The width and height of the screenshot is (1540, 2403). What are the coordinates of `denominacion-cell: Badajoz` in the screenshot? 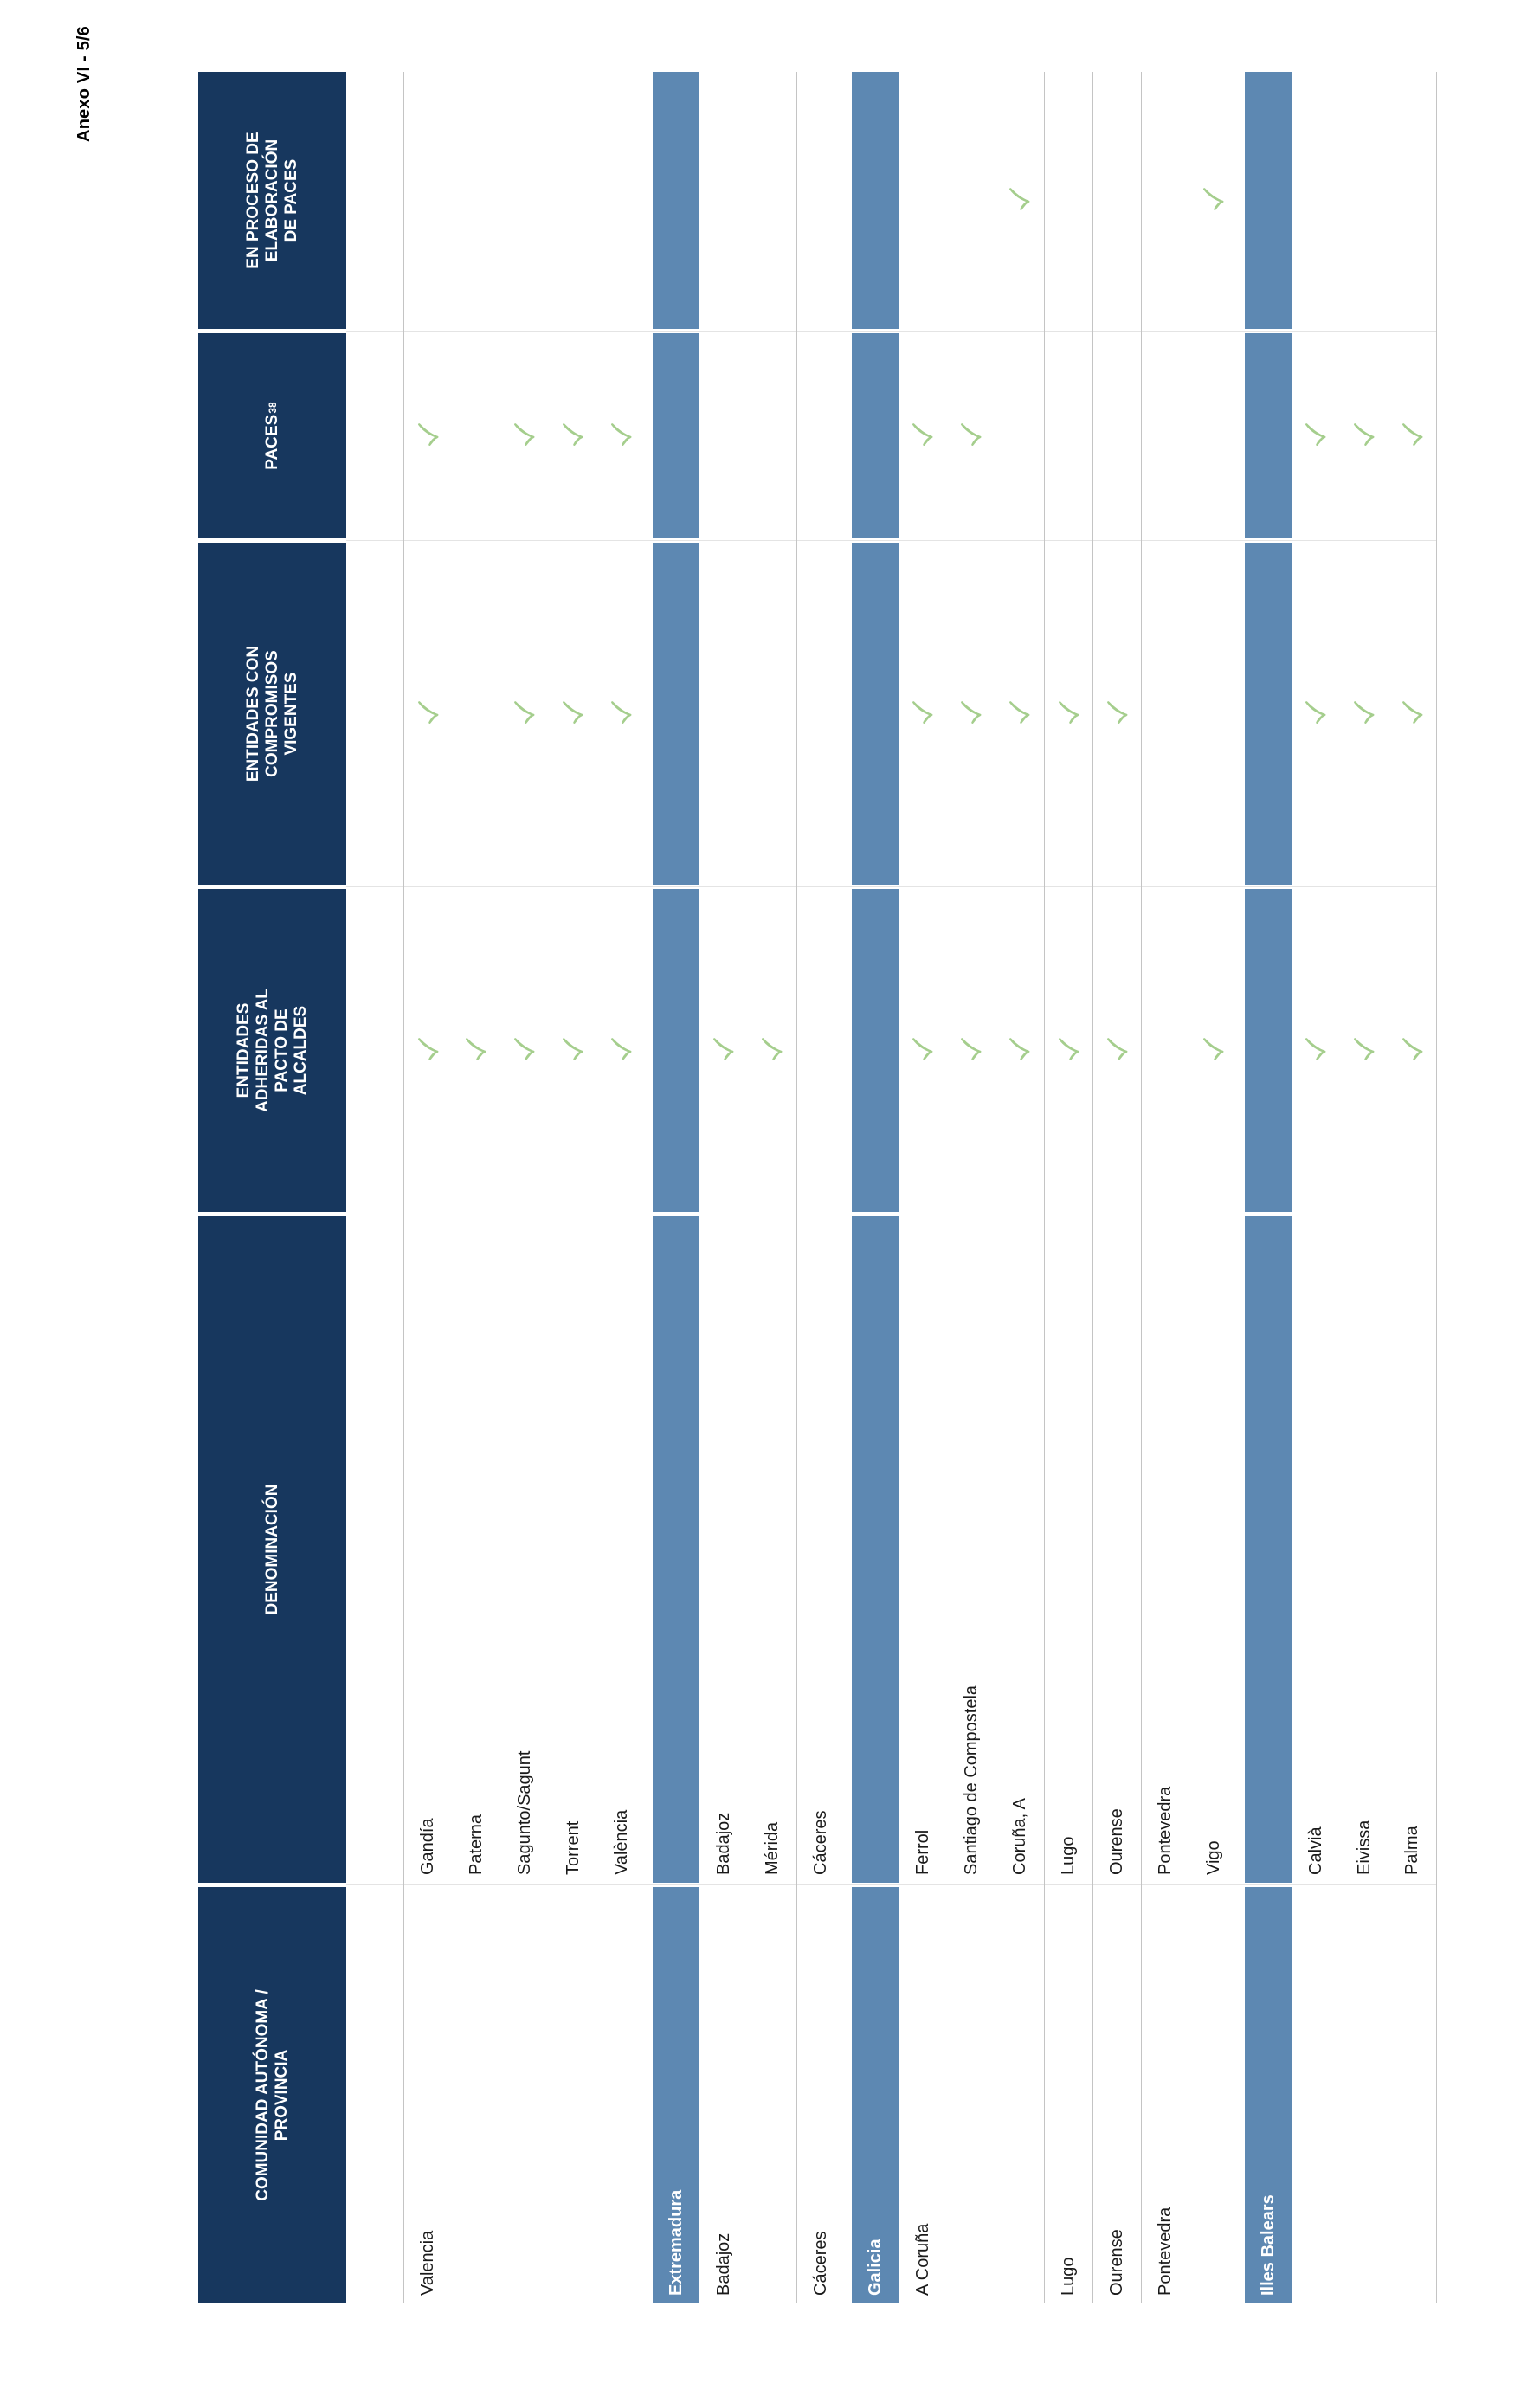 It's located at (723, 1843).